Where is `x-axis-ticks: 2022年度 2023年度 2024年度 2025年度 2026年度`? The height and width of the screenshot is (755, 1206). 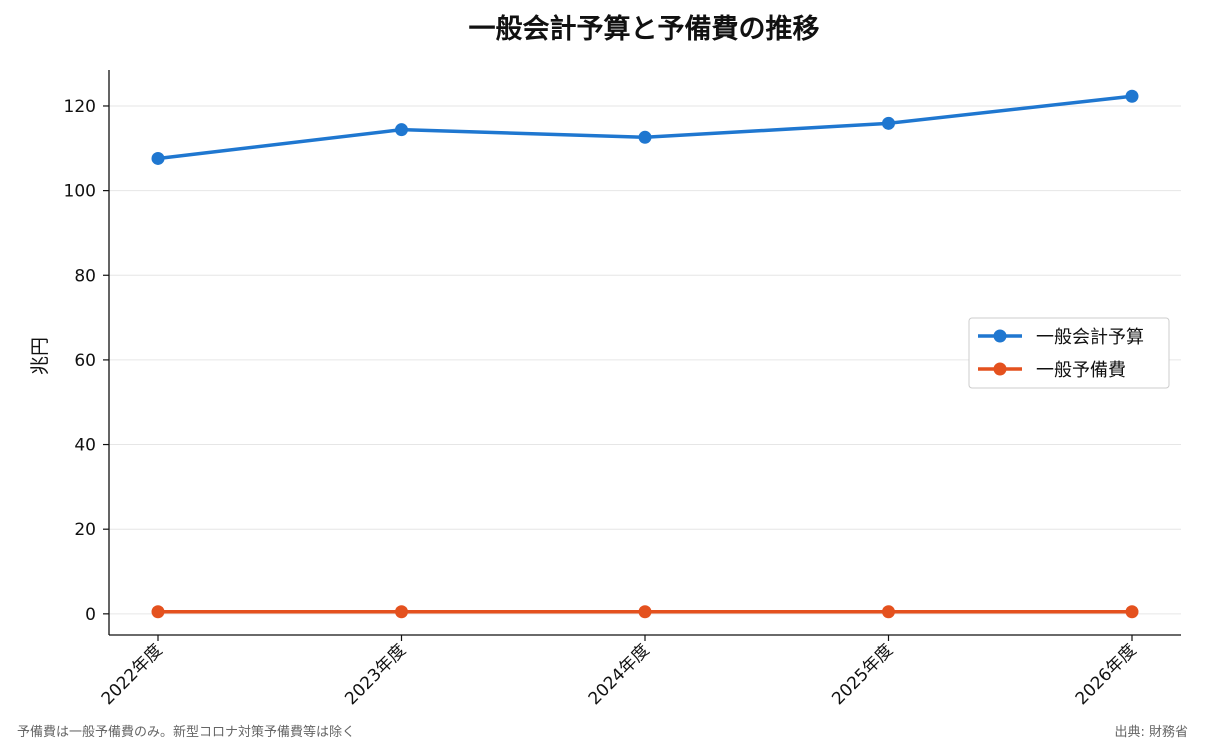
x-axis-ticks: 2022年度 2023年度 2024年度 2025年度 2026年度 is located at coordinates (619, 672).